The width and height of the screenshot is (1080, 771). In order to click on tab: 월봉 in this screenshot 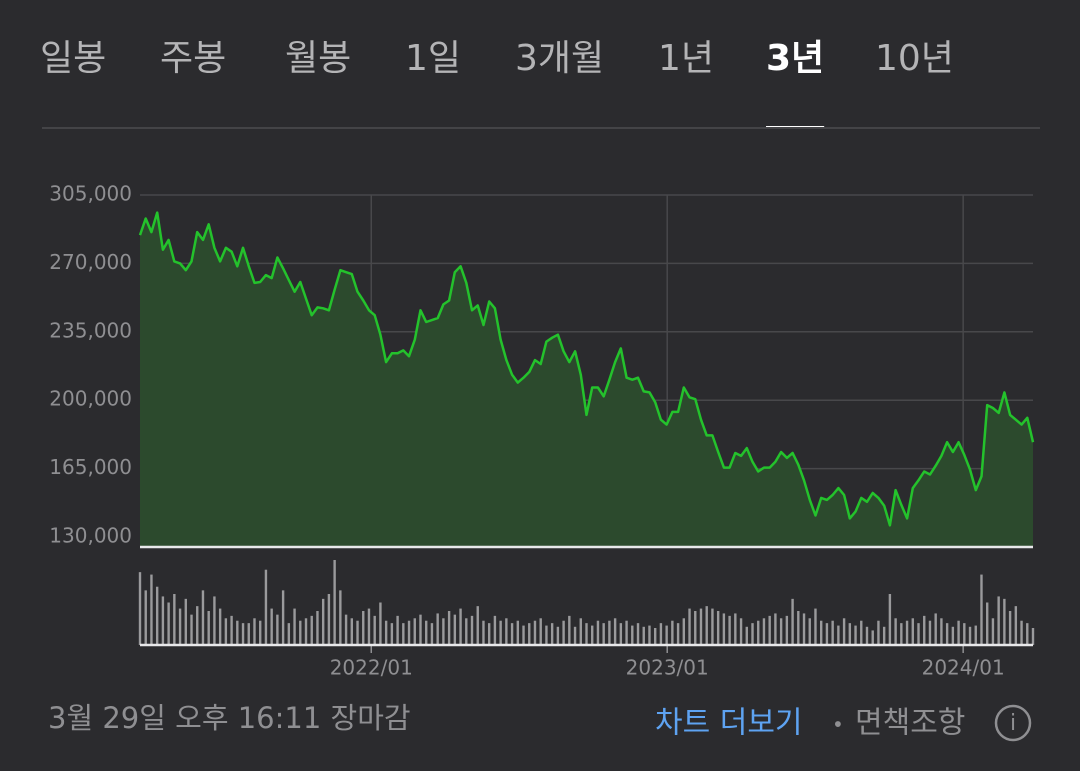, I will do `click(318, 58)`.